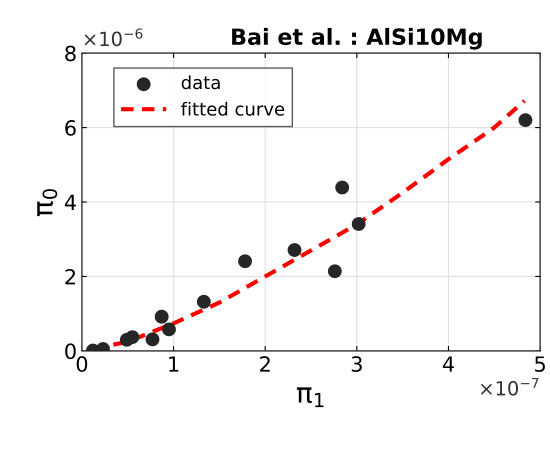  Describe the element at coordinates (265, 364) in the screenshot. I see `x-tick-label: 2` at that location.